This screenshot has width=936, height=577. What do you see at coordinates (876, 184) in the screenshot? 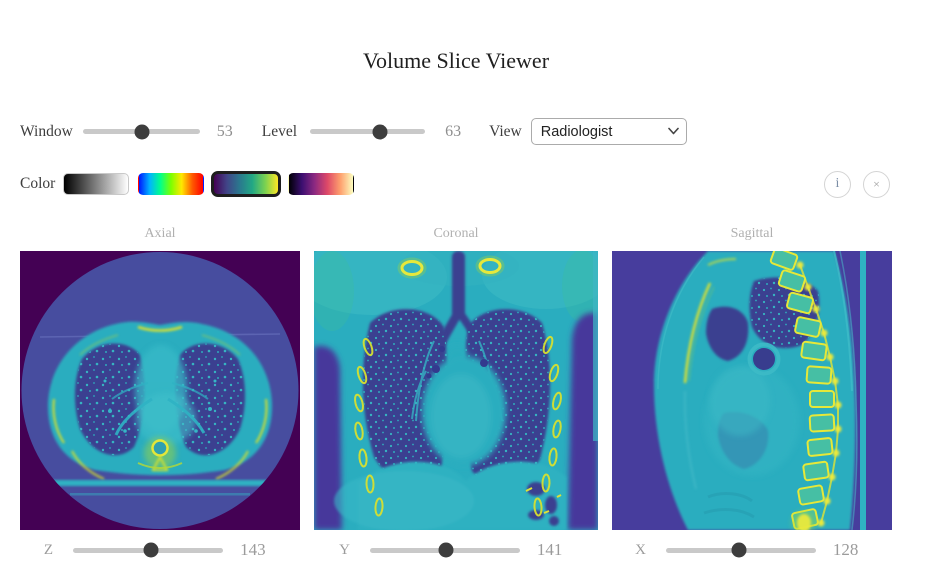
I see `close-button: ×` at bounding box center [876, 184].